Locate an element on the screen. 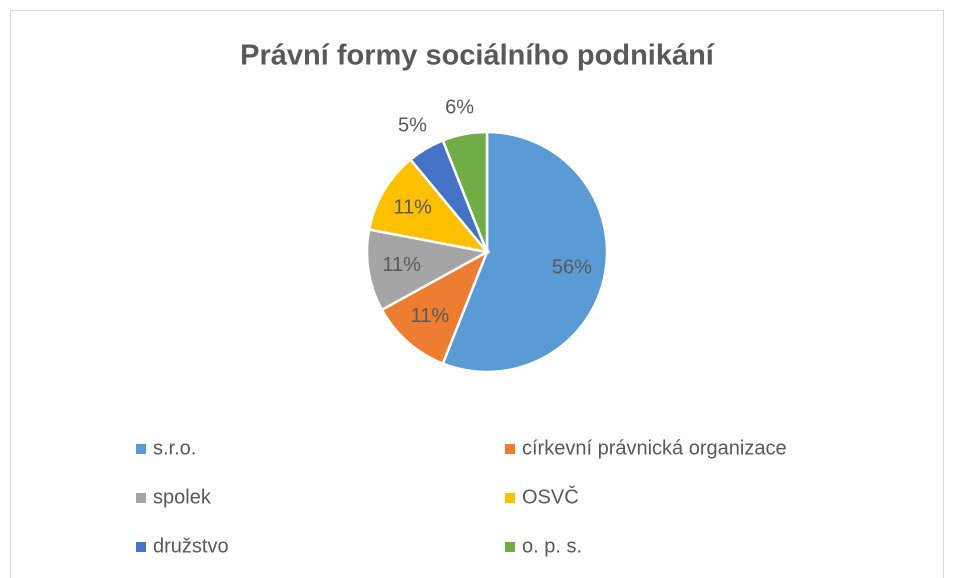 The height and width of the screenshot is (578, 954). legend-label: družstvo is located at coordinates (191, 546).